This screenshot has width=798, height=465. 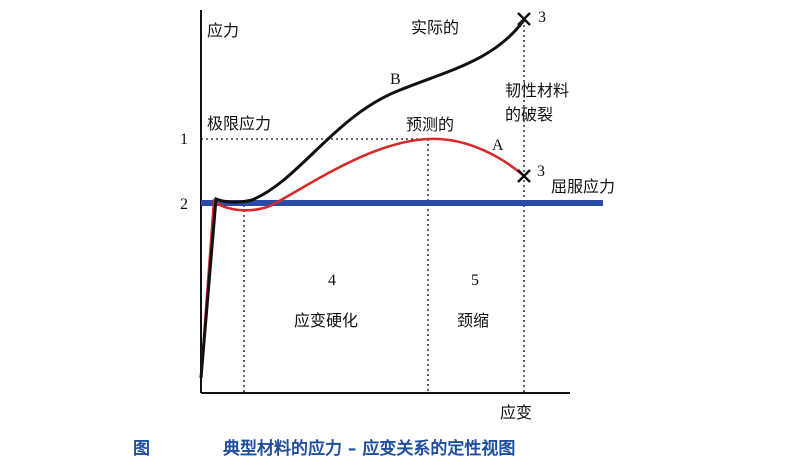 I want to click on fracture-marker-actual, so click(x=524, y=19).